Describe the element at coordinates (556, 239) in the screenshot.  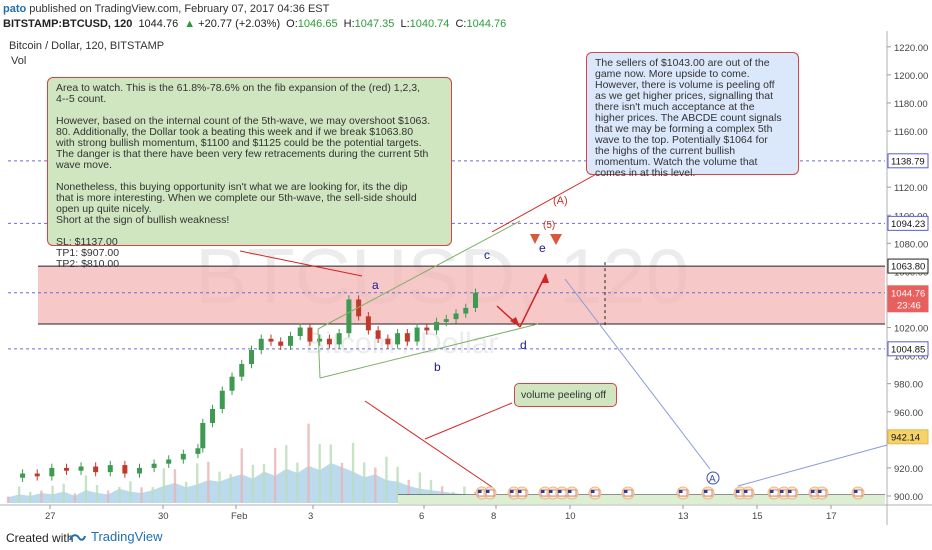
I see `down-arrow-icon` at that location.